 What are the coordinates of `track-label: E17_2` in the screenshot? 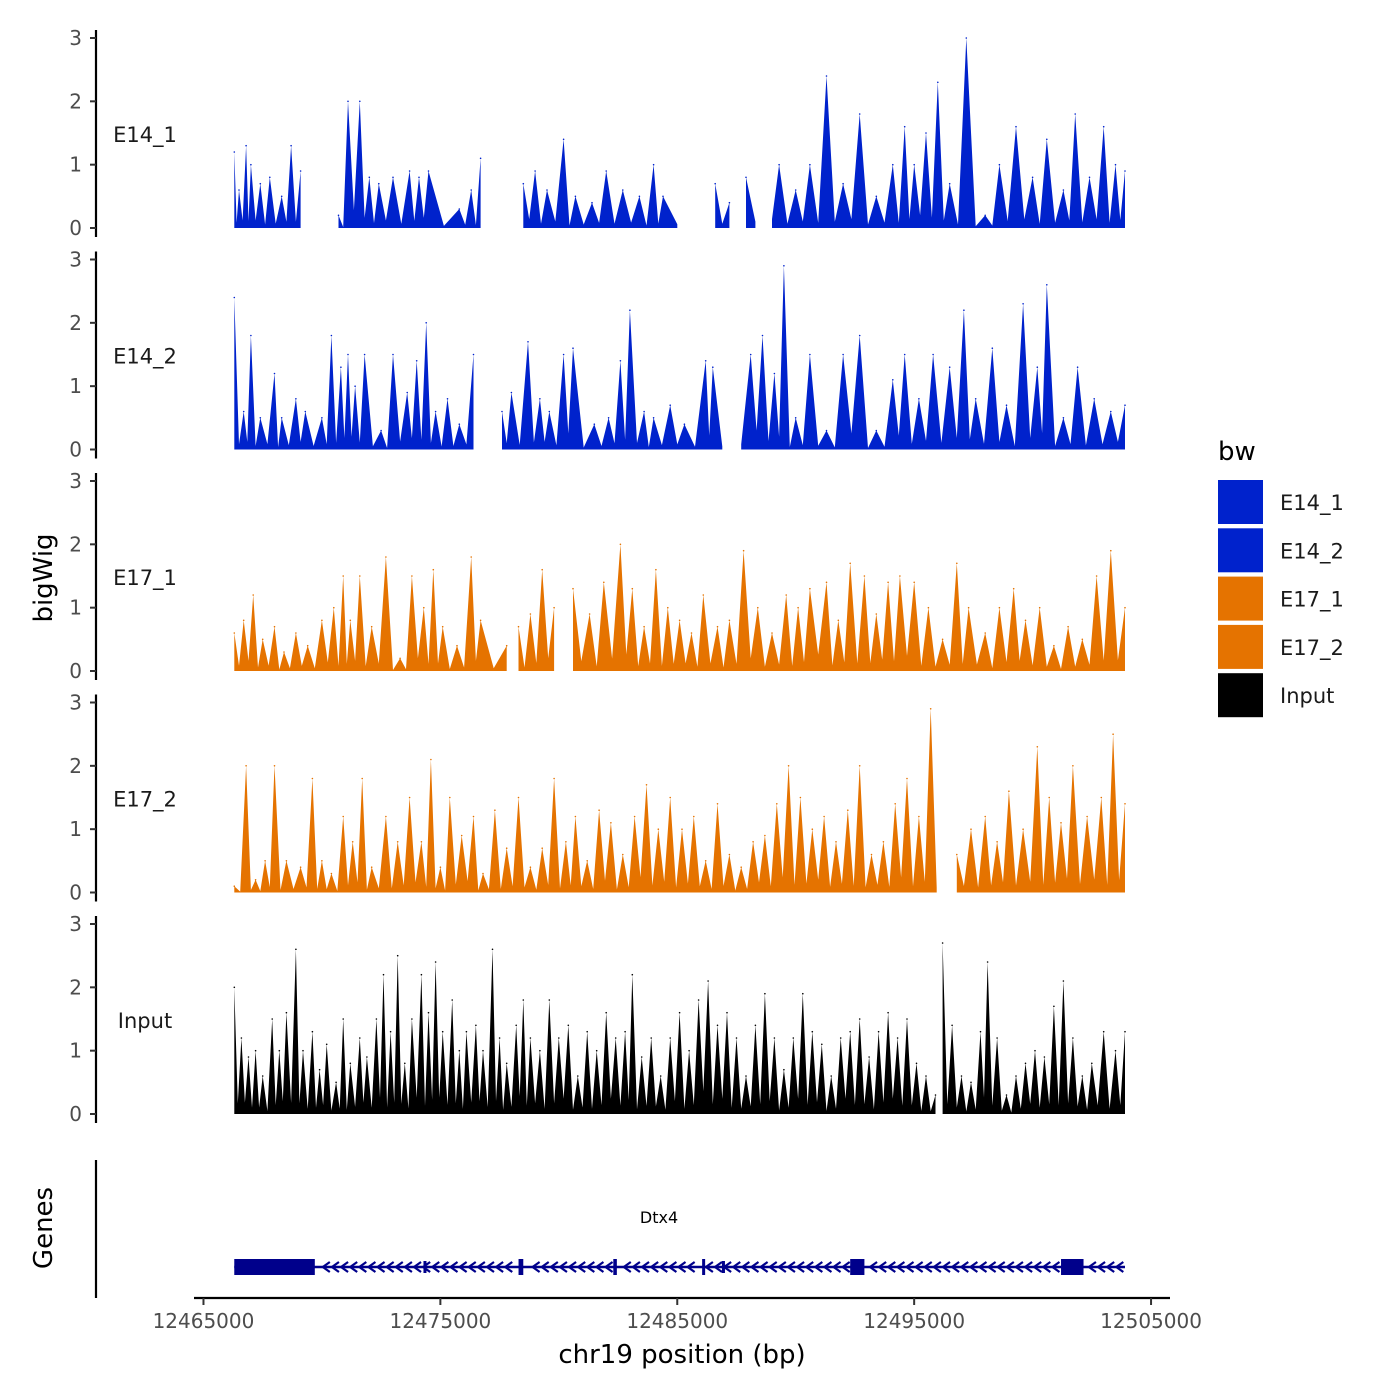 It's located at (145, 800).